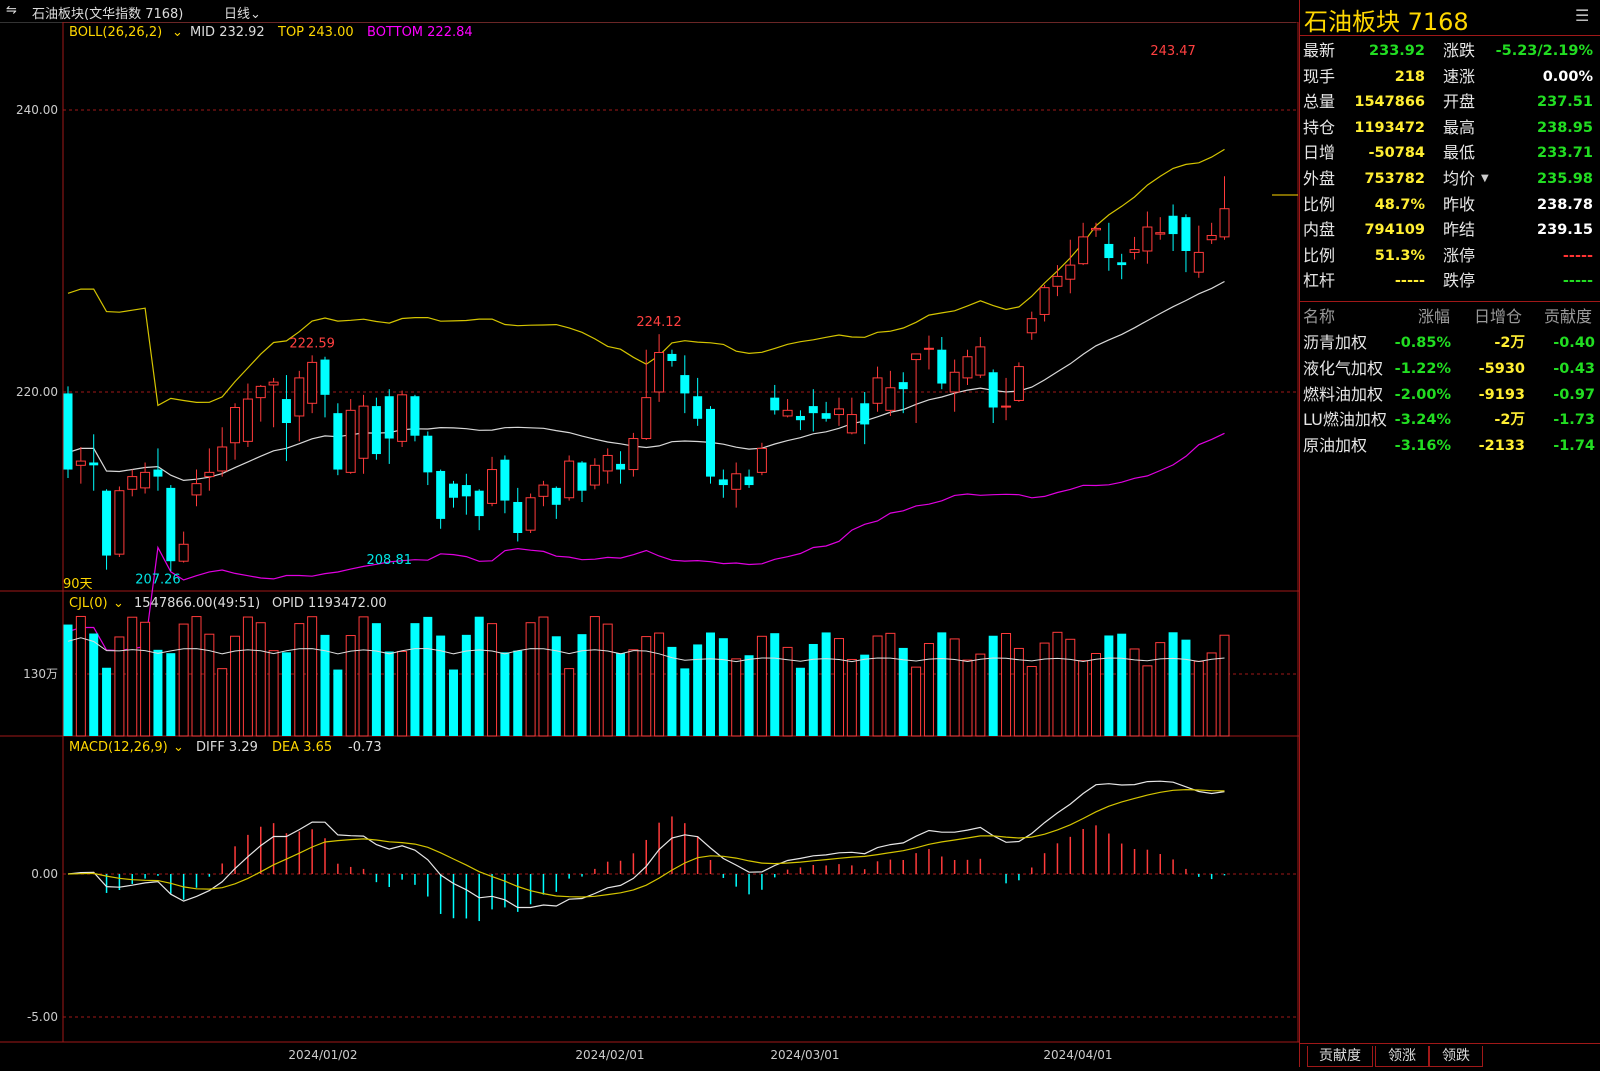  What do you see at coordinates (242, 14) in the screenshot?
I see `period-selector: 日线⌄` at bounding box center [242, 14].